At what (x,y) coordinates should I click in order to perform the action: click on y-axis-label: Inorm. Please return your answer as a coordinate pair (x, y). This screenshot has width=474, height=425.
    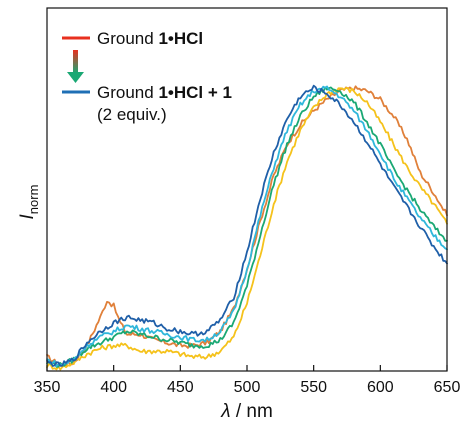
    Looking at the image, I should click on (29, 202).